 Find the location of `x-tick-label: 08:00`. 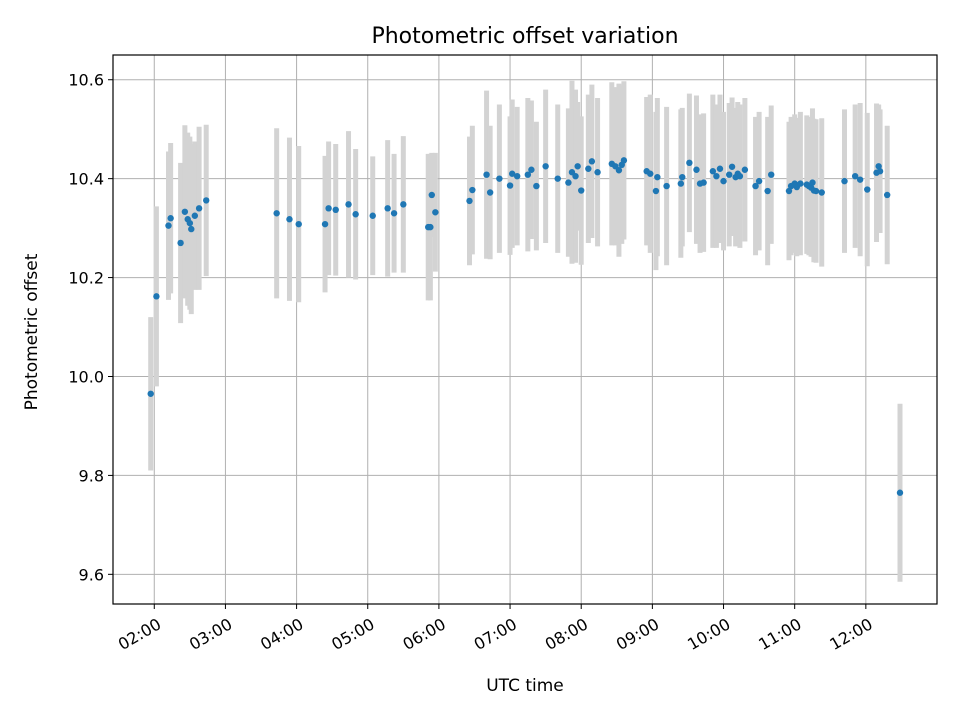

x-tick-label: 08:00 is located at coordinates (566, 634).